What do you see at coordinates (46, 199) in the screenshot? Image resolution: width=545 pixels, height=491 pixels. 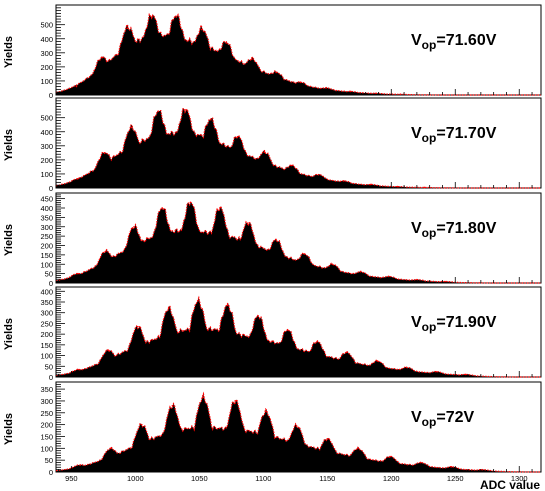 I see `y-tick-label: 450` at bounding box center [46, 199].